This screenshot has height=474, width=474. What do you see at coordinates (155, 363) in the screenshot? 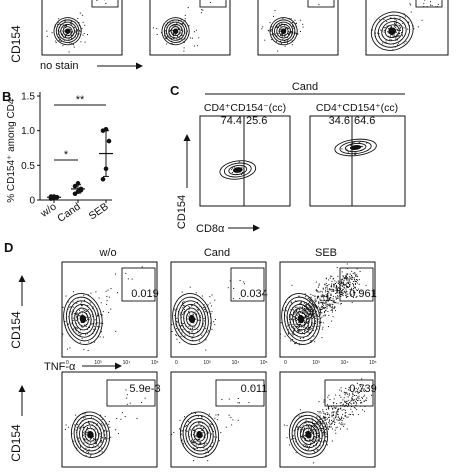
I see `axis-tick-label: 10⁵` at bounding box center [155, 363].